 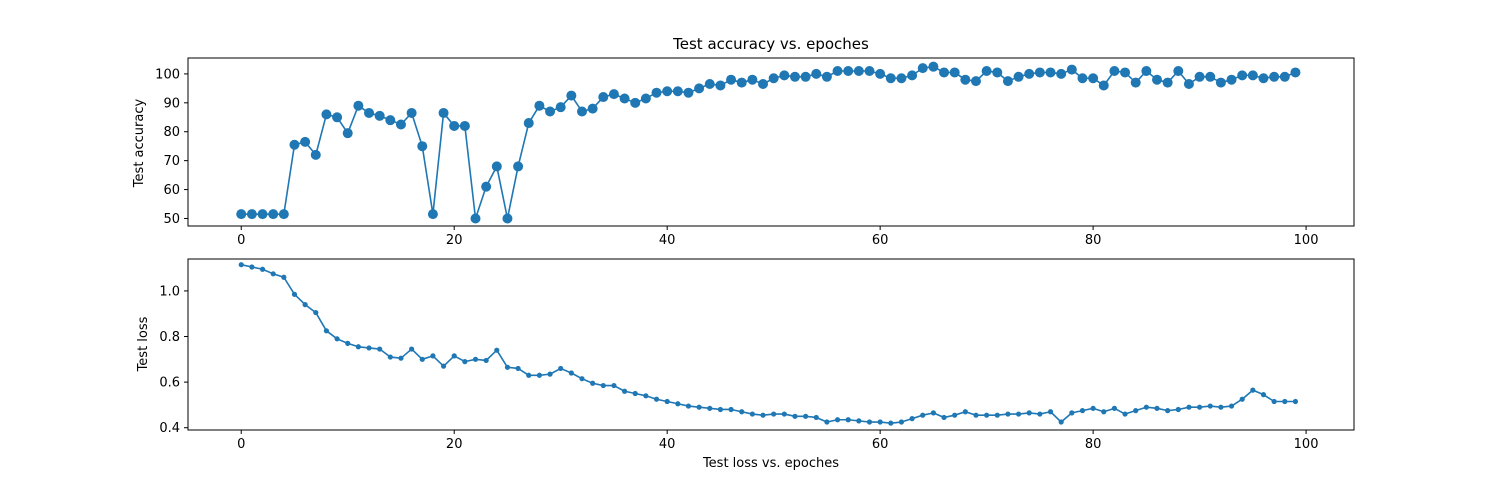 What do you see at coordinates (169, 383) in the screenshot?
I see `loss-y-tick-label: 0.6` at bounding box center [169, 383].